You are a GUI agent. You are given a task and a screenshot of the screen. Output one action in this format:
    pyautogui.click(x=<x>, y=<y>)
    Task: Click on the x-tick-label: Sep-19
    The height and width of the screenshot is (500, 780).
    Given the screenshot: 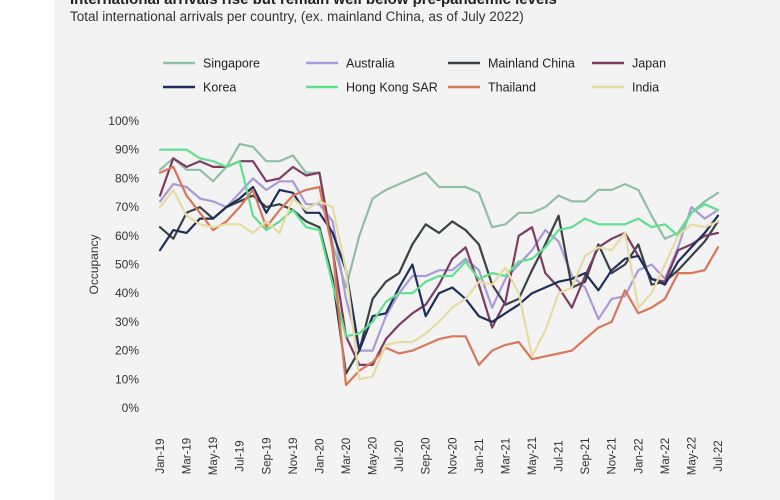 What is the action you would take?
    pyautogui.click(x=267, y=455)
    